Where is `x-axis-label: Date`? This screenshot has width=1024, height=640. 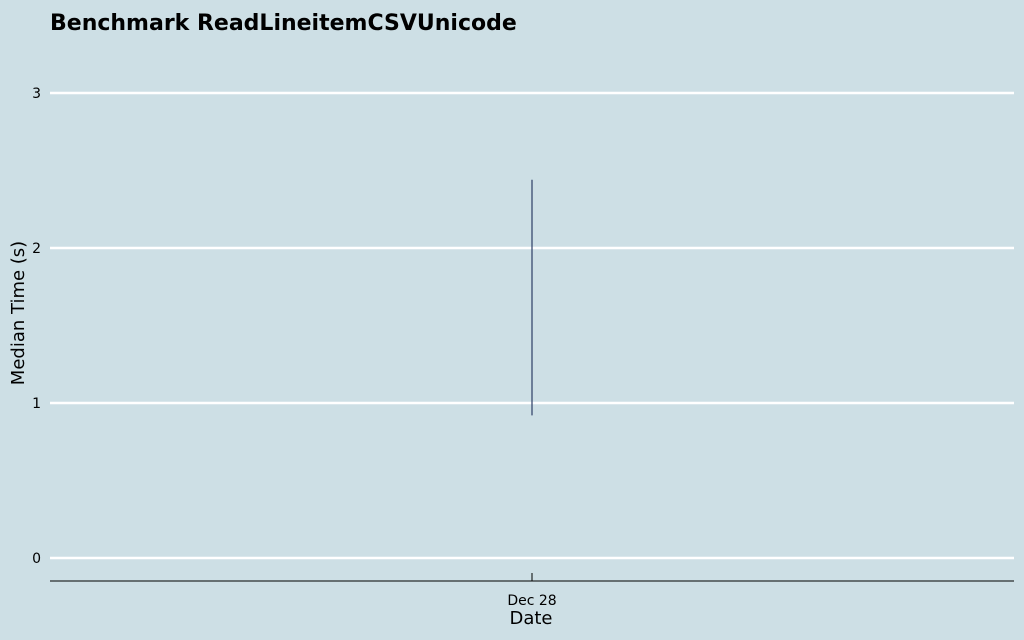
x-axis-label: Date is located at coordinates (530, 618).